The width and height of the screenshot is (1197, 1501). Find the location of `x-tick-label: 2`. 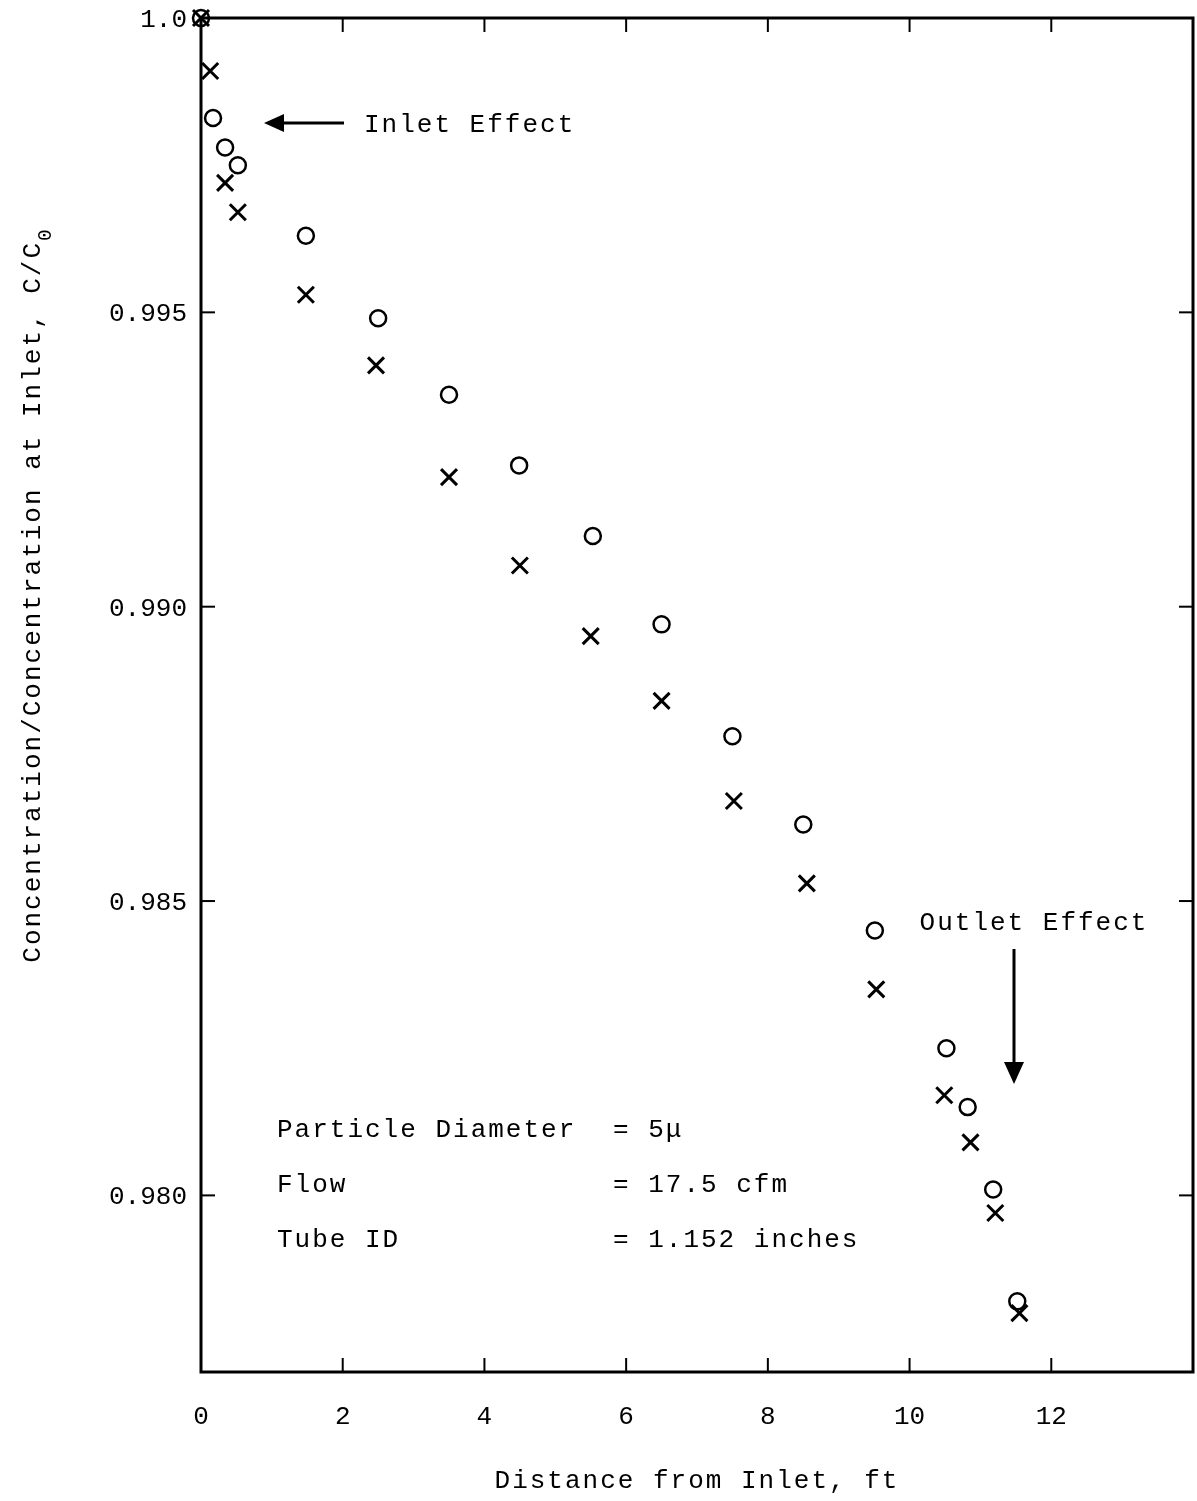

x-tick-label: 2 is located at coordinates (342, 1417).